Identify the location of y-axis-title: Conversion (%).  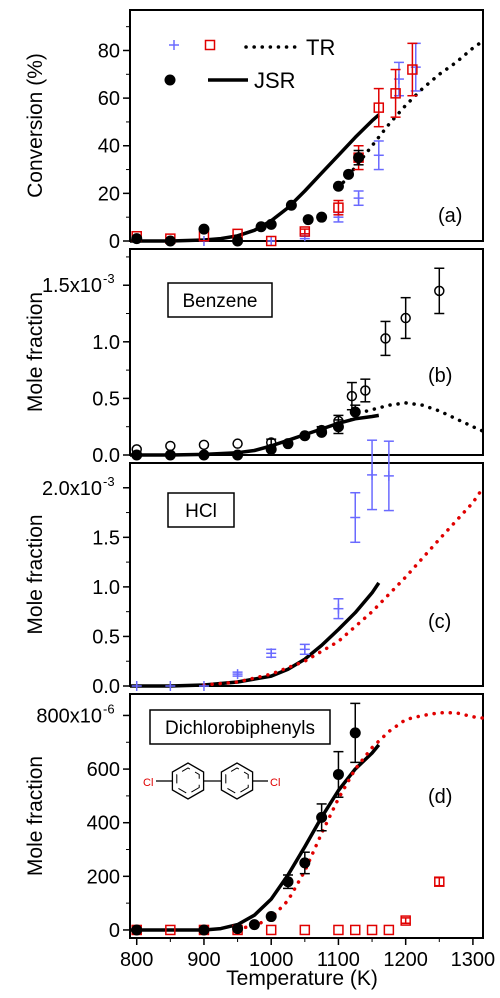
(35, 125).